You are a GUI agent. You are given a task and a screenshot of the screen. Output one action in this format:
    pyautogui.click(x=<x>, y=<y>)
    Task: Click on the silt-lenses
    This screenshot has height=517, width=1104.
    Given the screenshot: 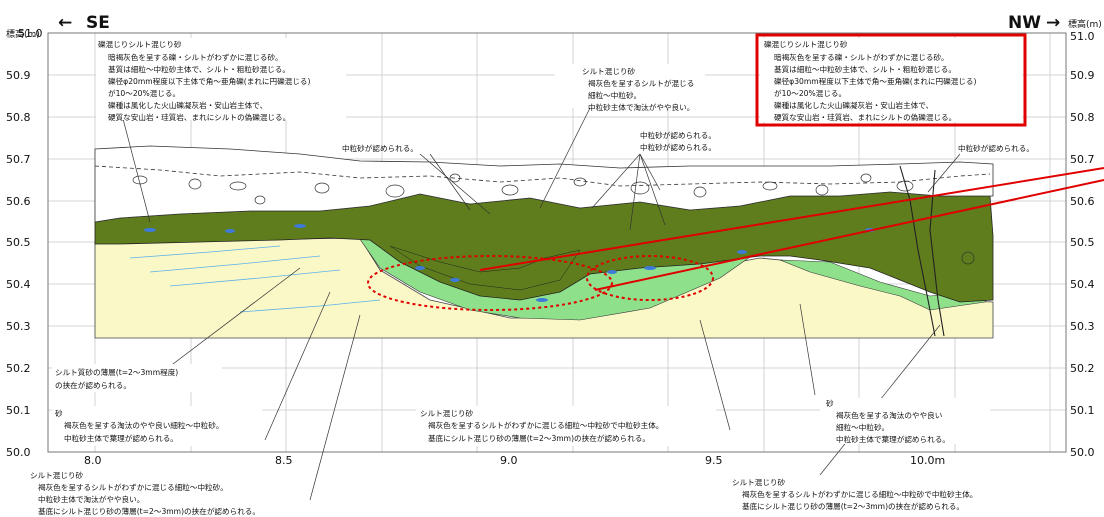 What is the action you would take?
    pyautogui.click(x=509, y=263)
    